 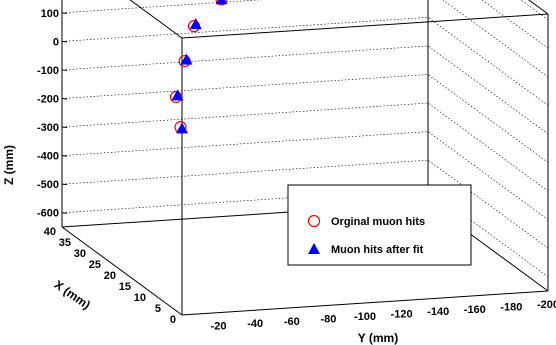 What do you see at coordinates (377, 250) in the screenshot?
I see `legend-label-fit: Muon hits after fit` at bounding box center [377, 250].